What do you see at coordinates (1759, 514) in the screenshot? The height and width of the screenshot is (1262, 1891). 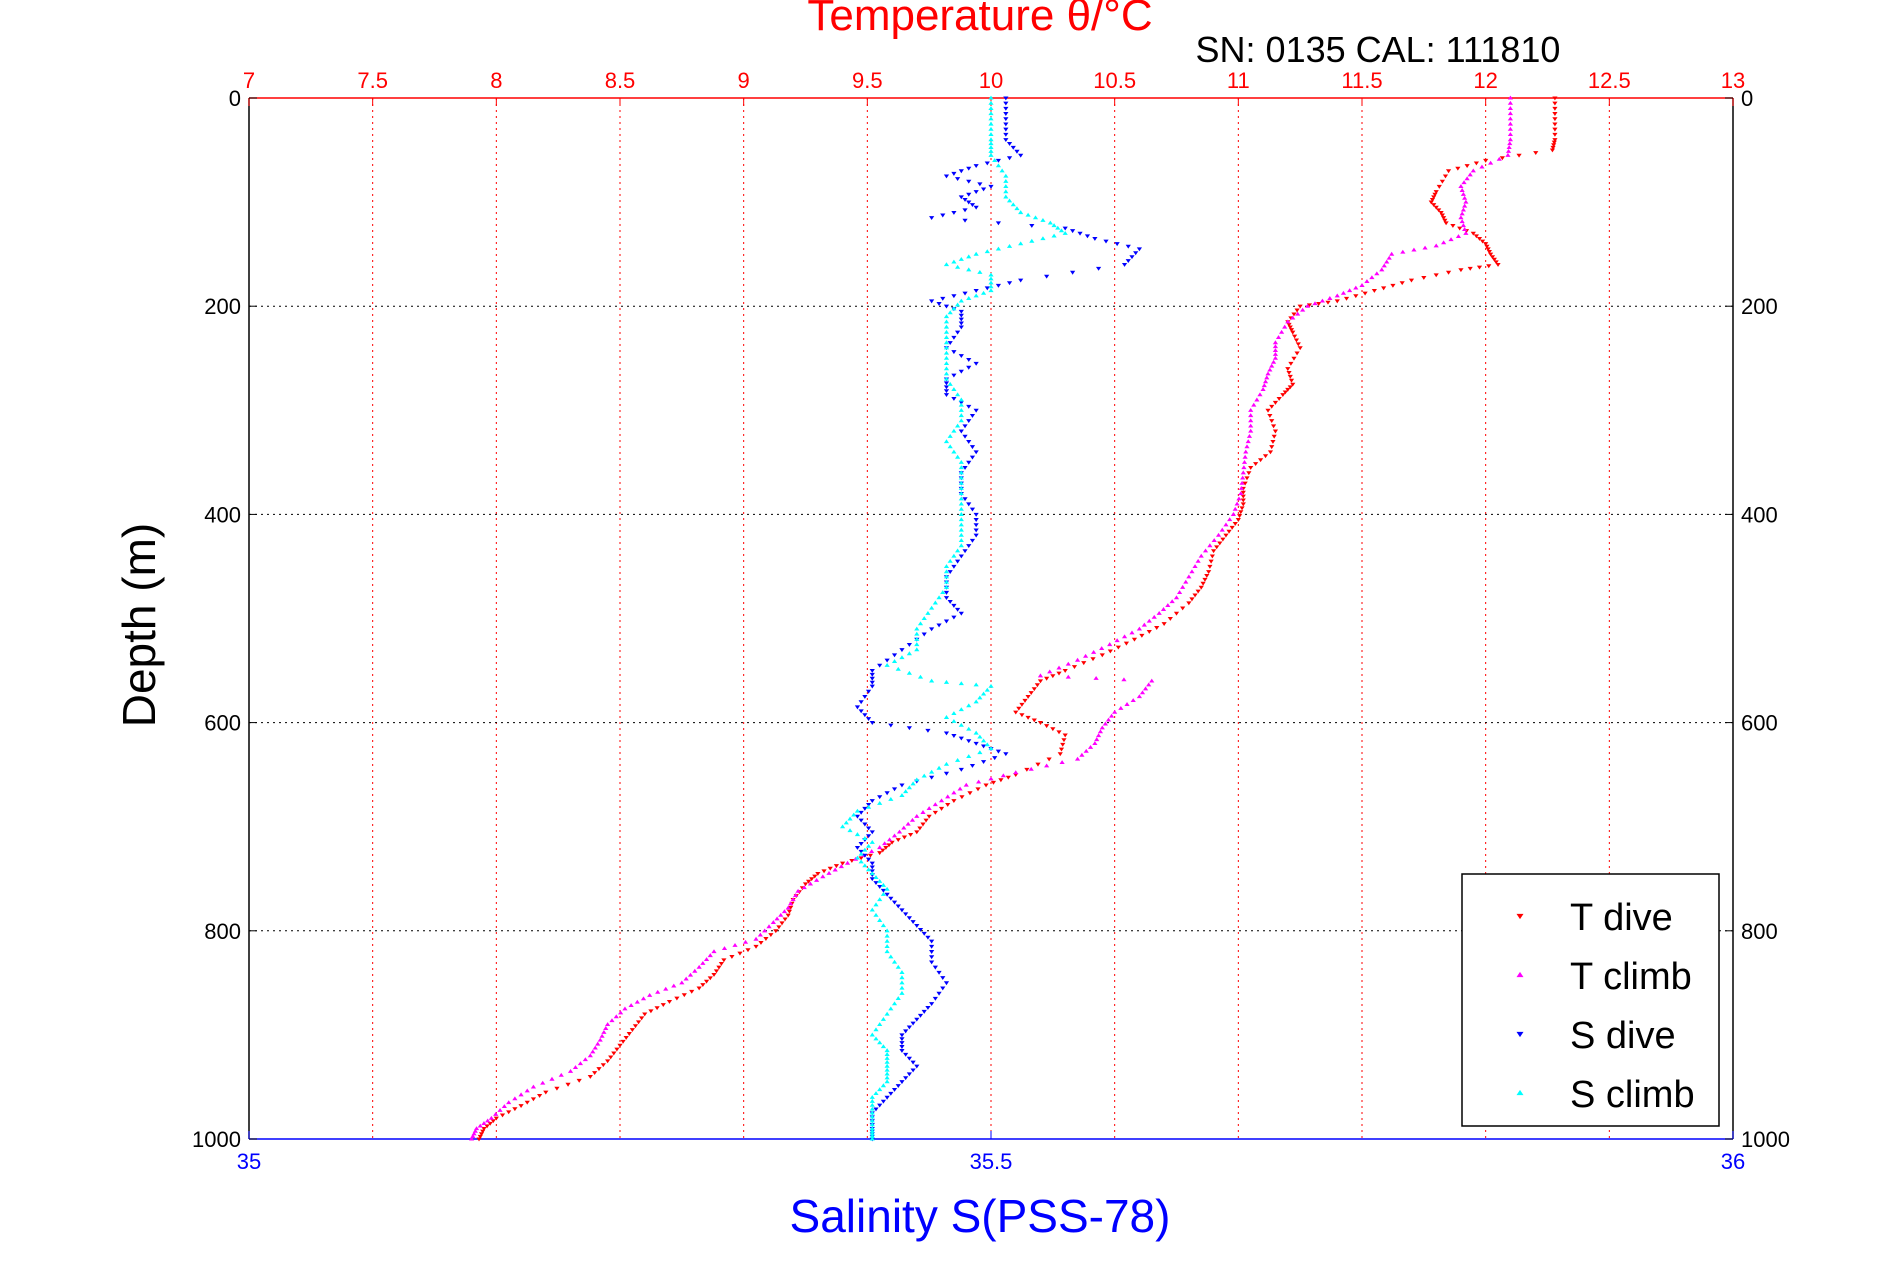 I see `right-tick-label: 400` at bounding box center [1759, 514].